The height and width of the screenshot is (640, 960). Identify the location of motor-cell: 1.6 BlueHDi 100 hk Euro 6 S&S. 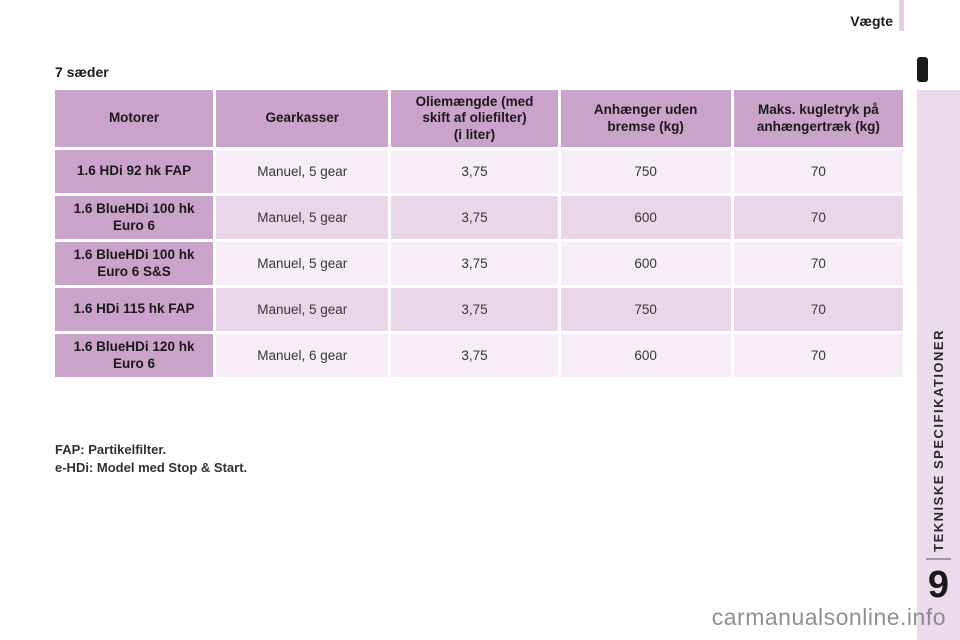
(134, 263).